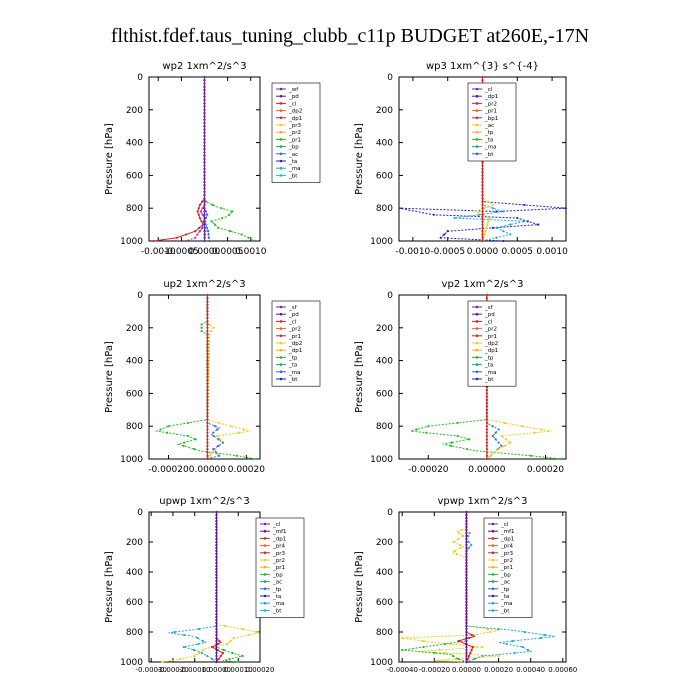 The height and width of the screenshot is (700, 700). What do you see at coordinates (215, 377) in the screenshot?
I see `series-line-tp` at bounding box center [215, 377].